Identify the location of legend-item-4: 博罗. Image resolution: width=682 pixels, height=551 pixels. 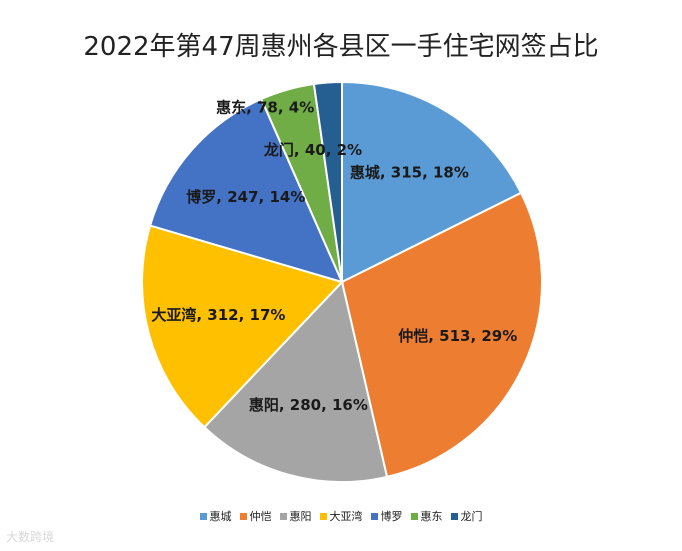
(386, 516).